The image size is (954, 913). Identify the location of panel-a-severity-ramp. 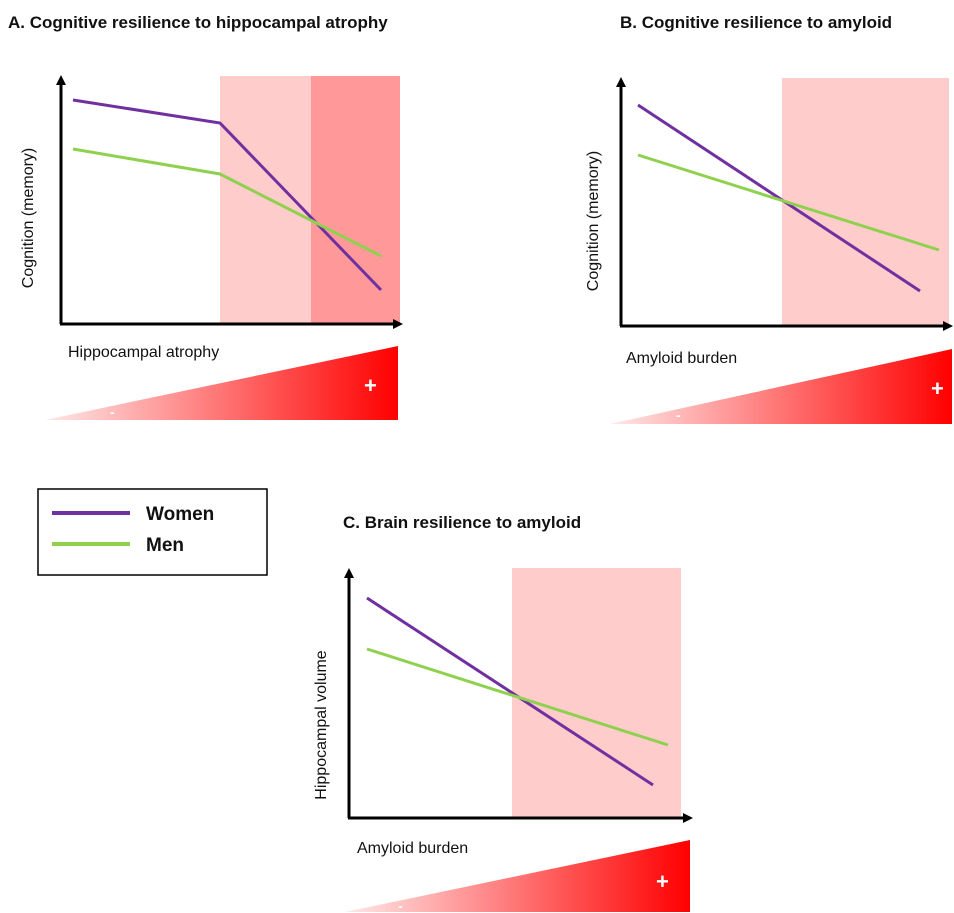
(221, 383).